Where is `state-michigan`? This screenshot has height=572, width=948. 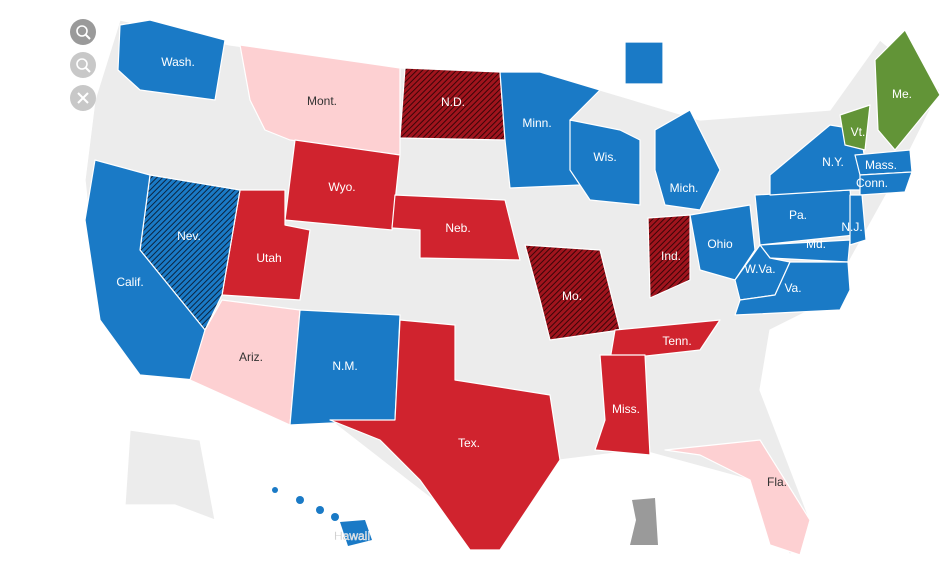
state-michigan is located at coordinates (687, 160).